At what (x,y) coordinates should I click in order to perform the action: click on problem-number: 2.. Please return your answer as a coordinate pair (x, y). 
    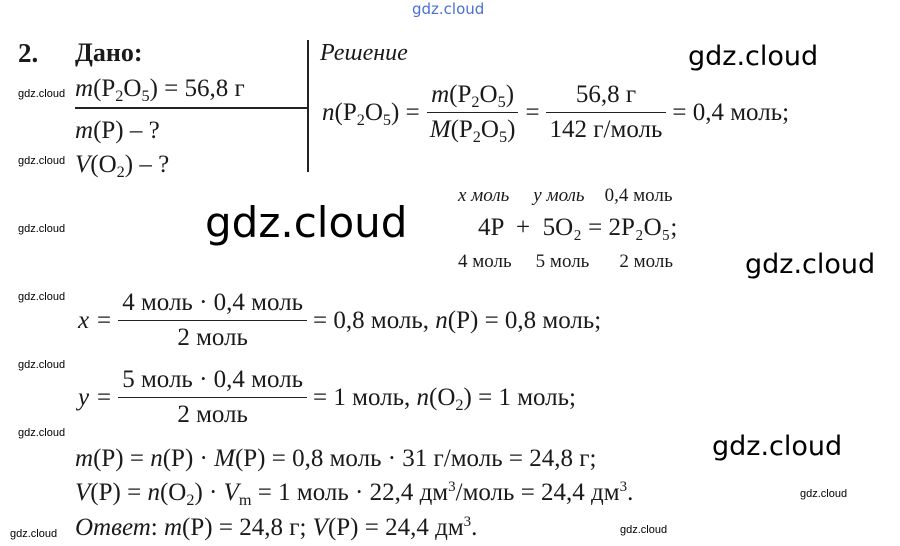
    Looking at the image, I should click on (28, 53).